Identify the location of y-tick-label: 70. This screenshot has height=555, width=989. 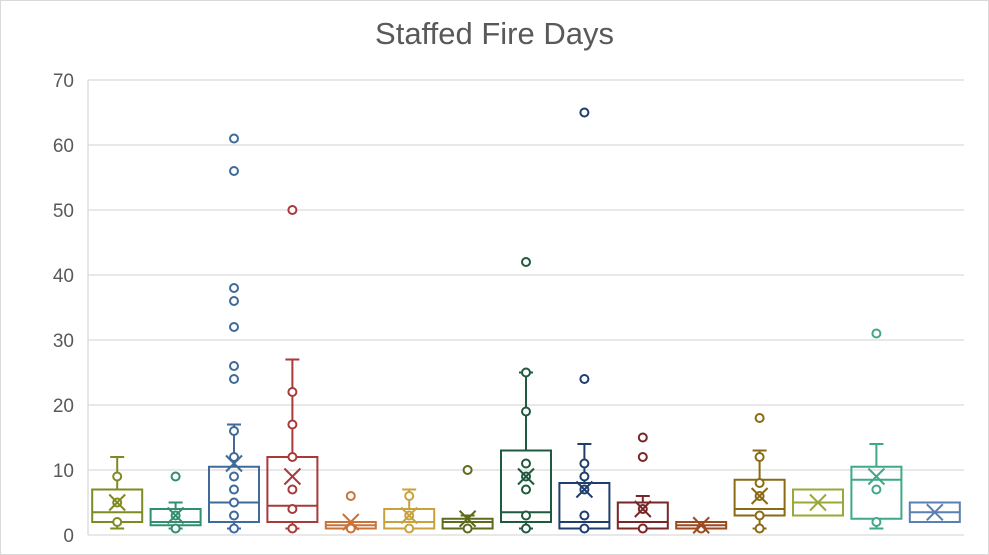
(63, 81).